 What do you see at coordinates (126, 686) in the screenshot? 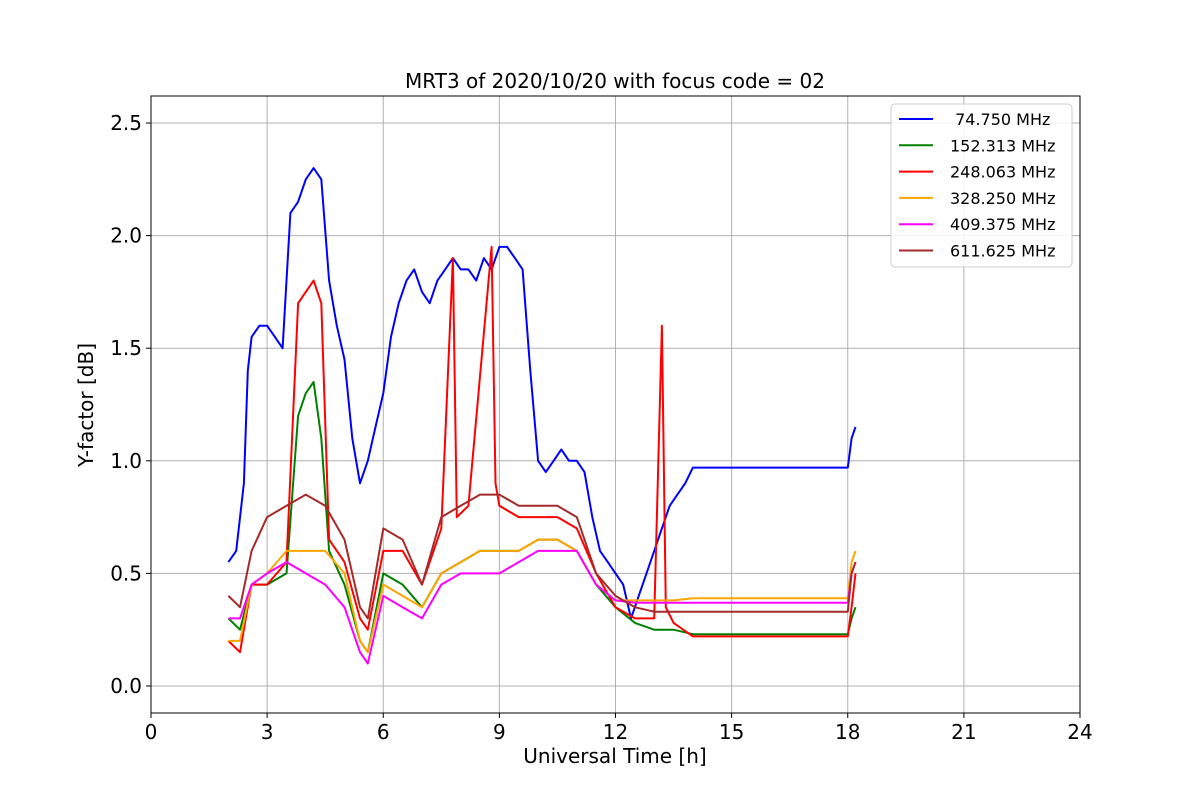
I see `y-tick-label: 0.0` at bounding box center [126, 686].